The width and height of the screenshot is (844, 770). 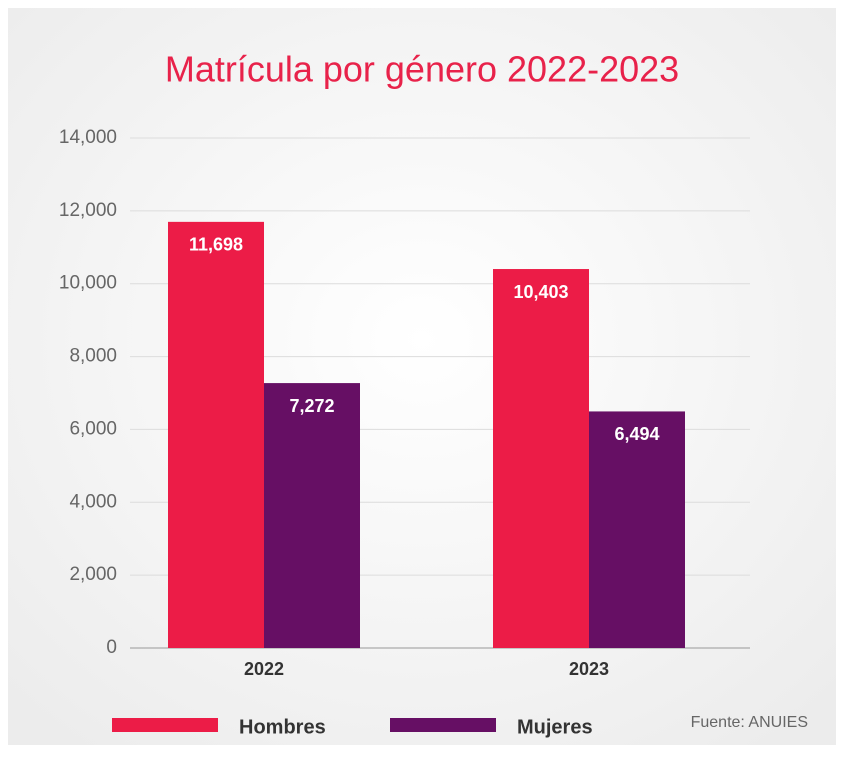 What do you see at coordinates (216, 245) in the screenshot?
I see `value-label: 11,698` at bounding box center [216, 245].